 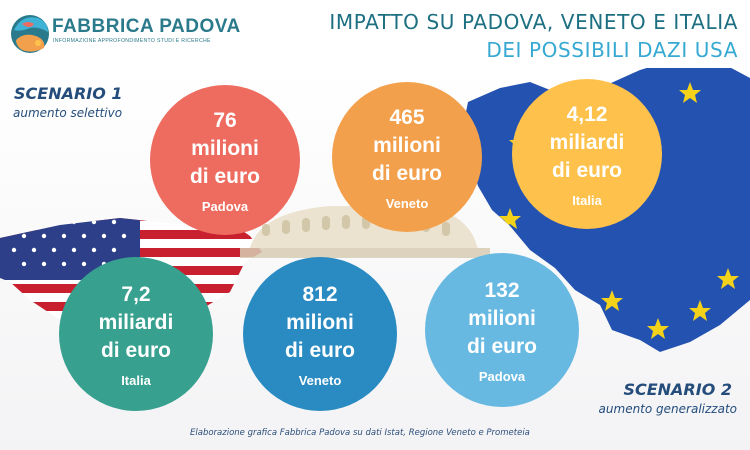 What do you see at coordinates (587, 114) in the screenshot?
I see `circle-amount: 4,12` at bounding box center [587, 114].